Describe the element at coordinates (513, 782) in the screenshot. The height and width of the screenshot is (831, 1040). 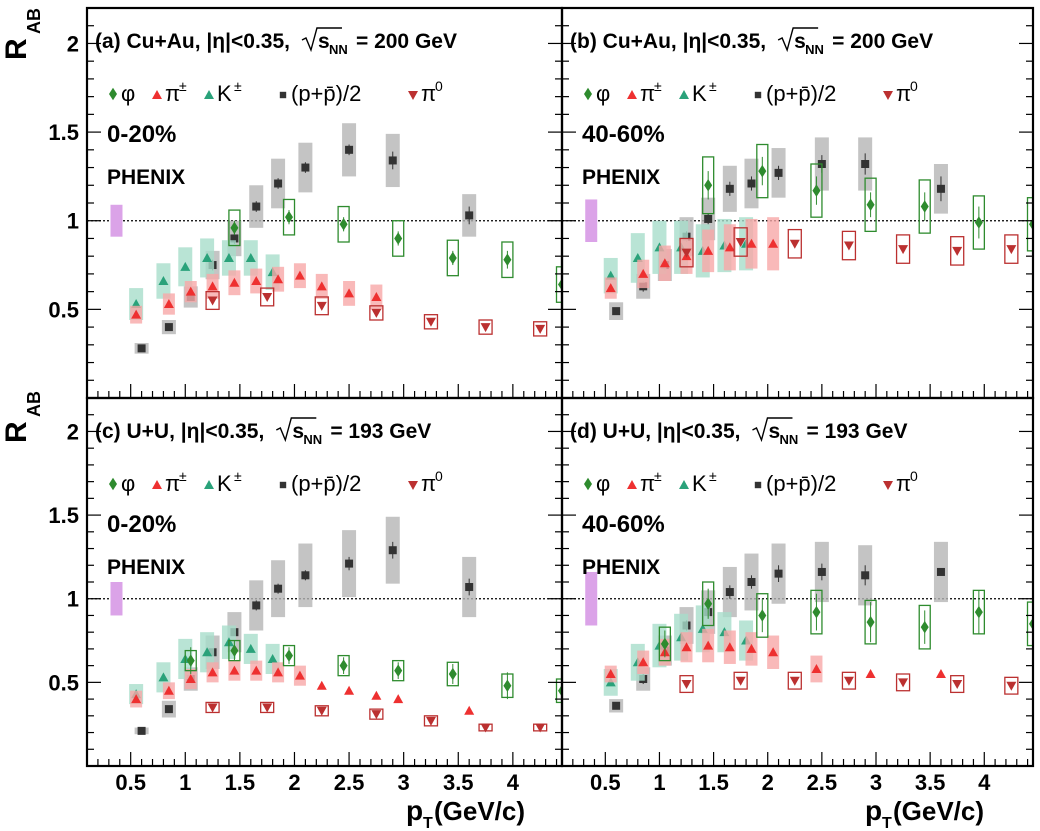
I see `x-tick-label: 4` at that location.